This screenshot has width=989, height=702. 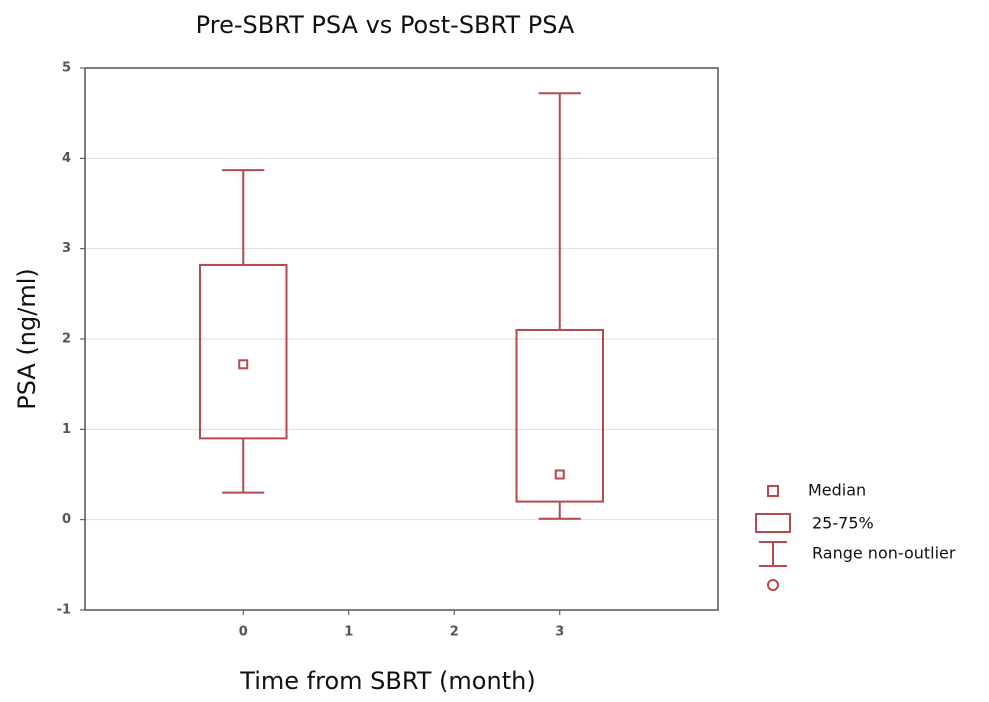 I want to click on y-tick-label: 1, so click(x=66, y=429).